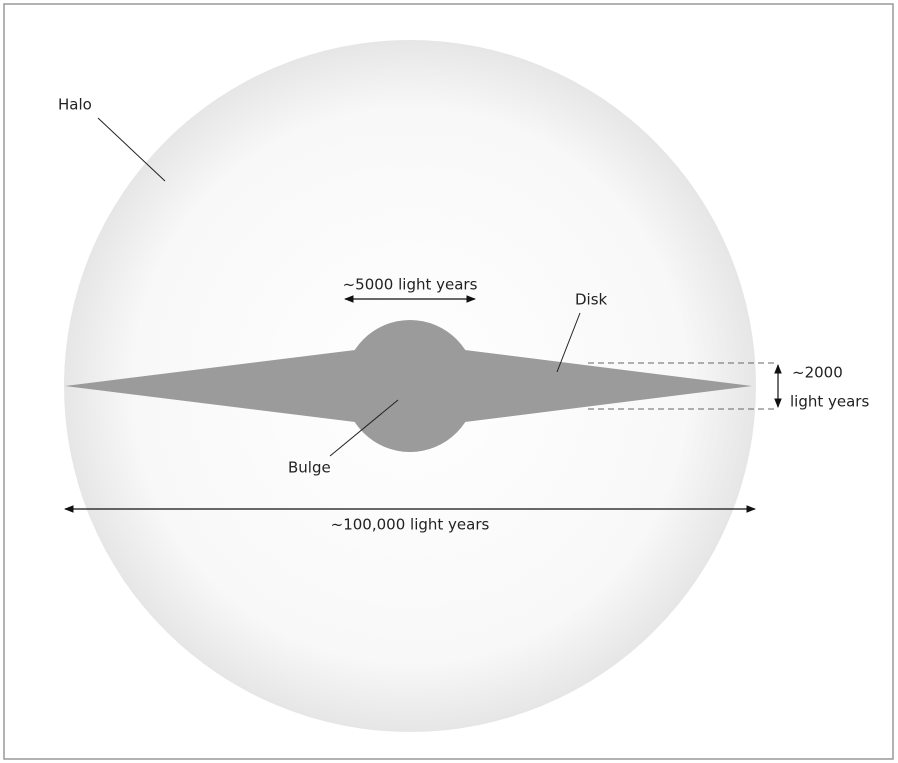  What do you see at coordinates (309, 468) in the screenshot?
I see `bulge-label: Bulge` at bounding box center [309, 468].